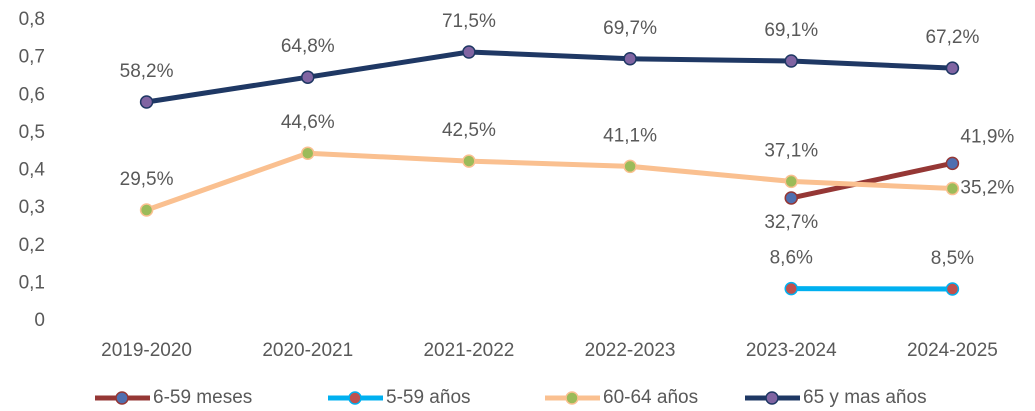  Describe the element at coordinates (428, 397) in the screenshot. I see `legend-label: 5-59 años` at that location.